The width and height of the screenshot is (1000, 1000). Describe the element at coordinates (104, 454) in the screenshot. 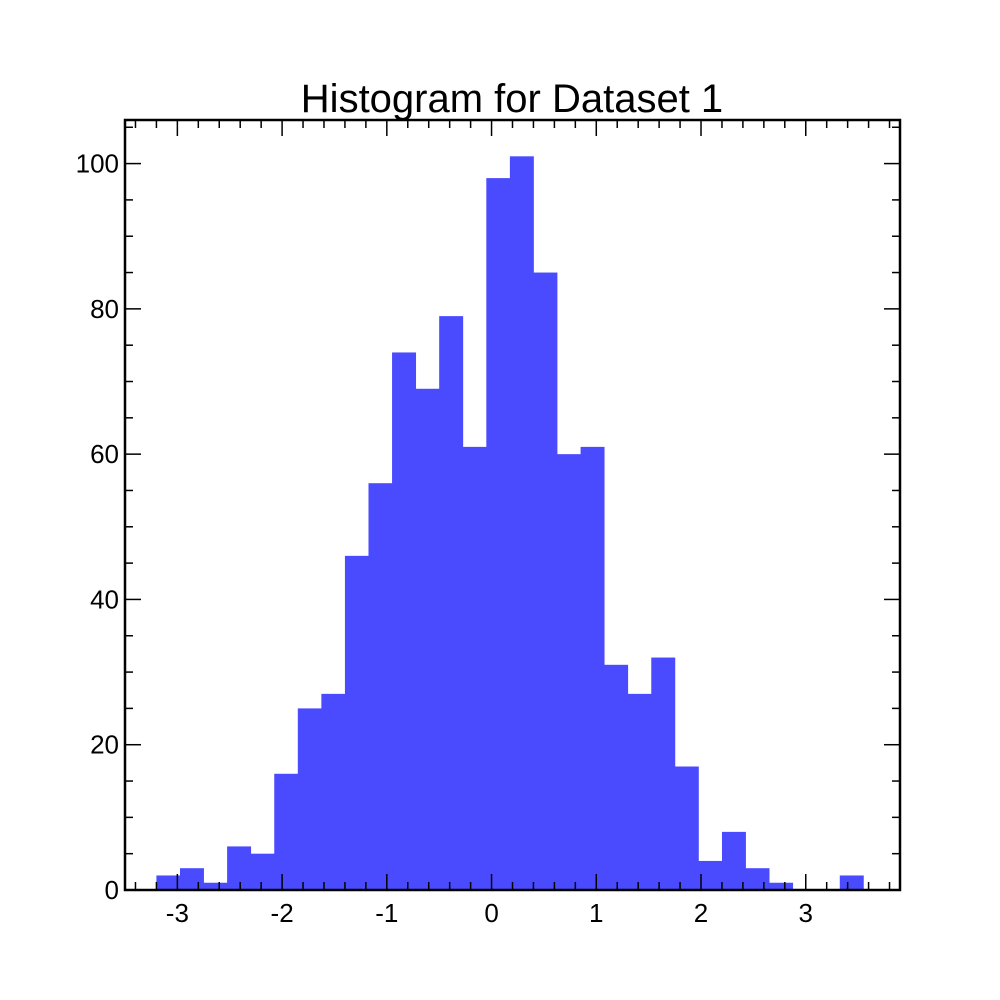

I see `y-tick-label: 60` at that location.